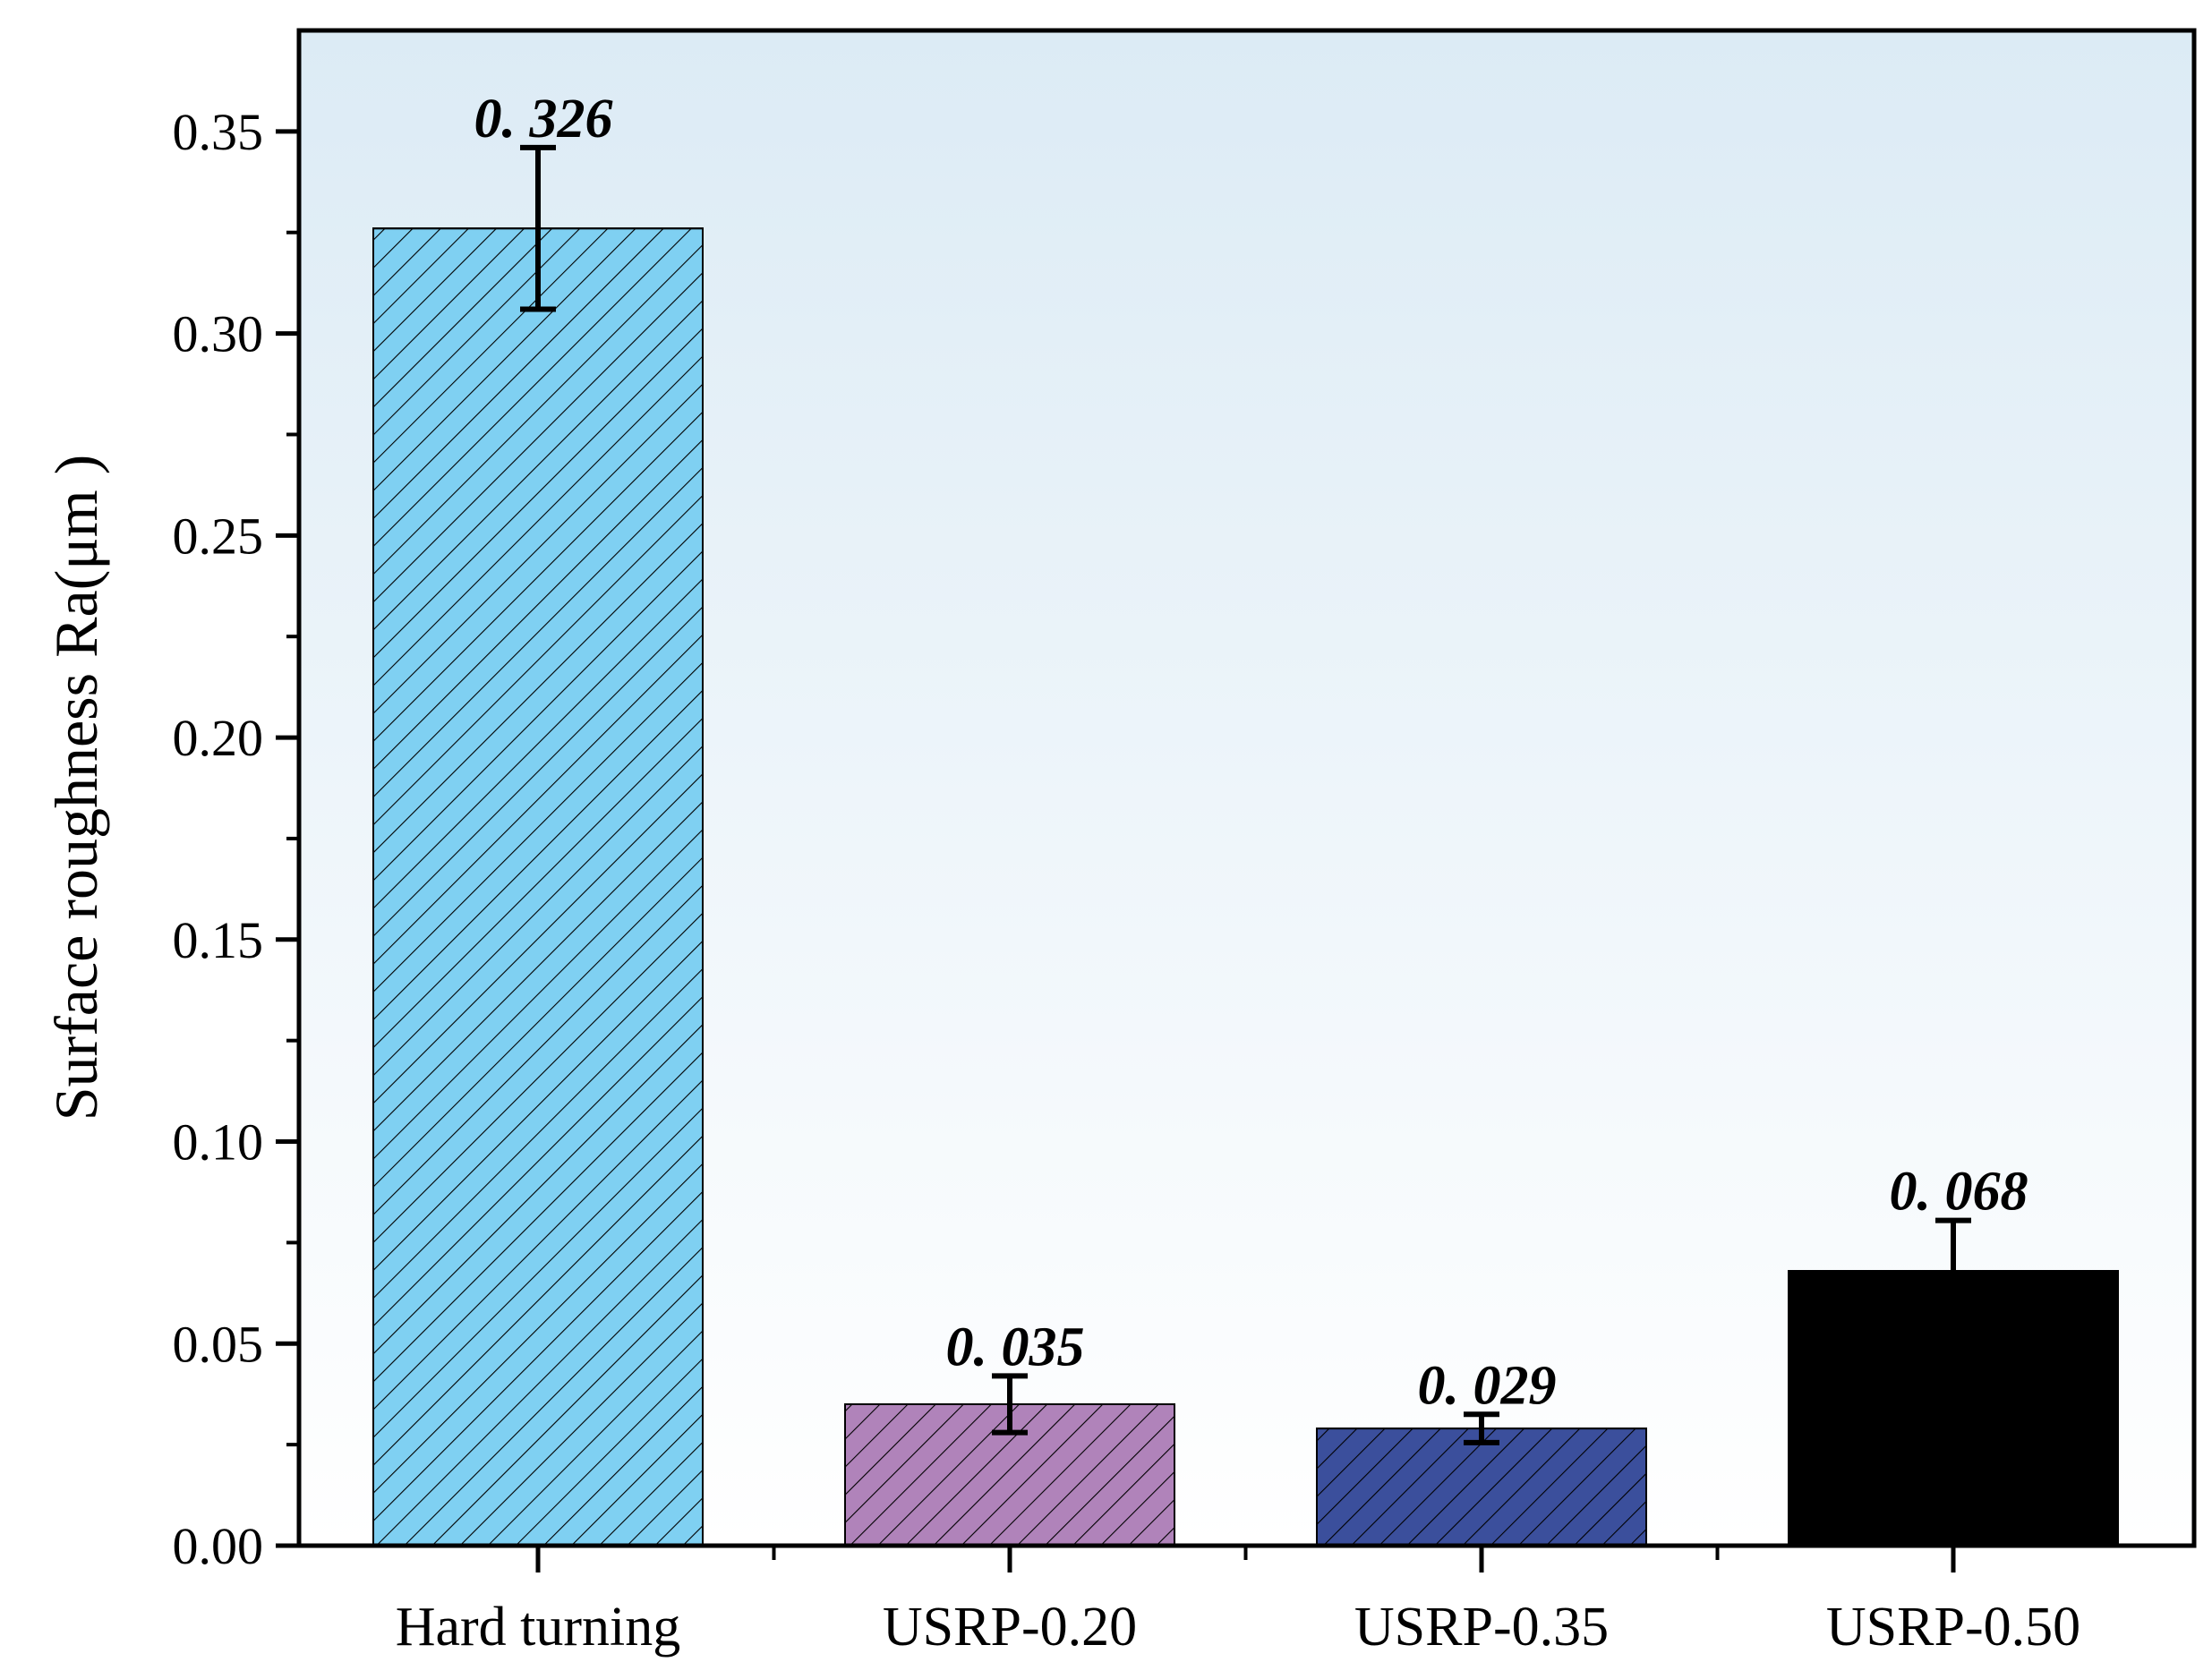 The width and height of the screenshot is (2212, 1679). Describe the element at coordinates (218, 1546) in the screenshot. I see `y-tick-label: 0.00` at that location.